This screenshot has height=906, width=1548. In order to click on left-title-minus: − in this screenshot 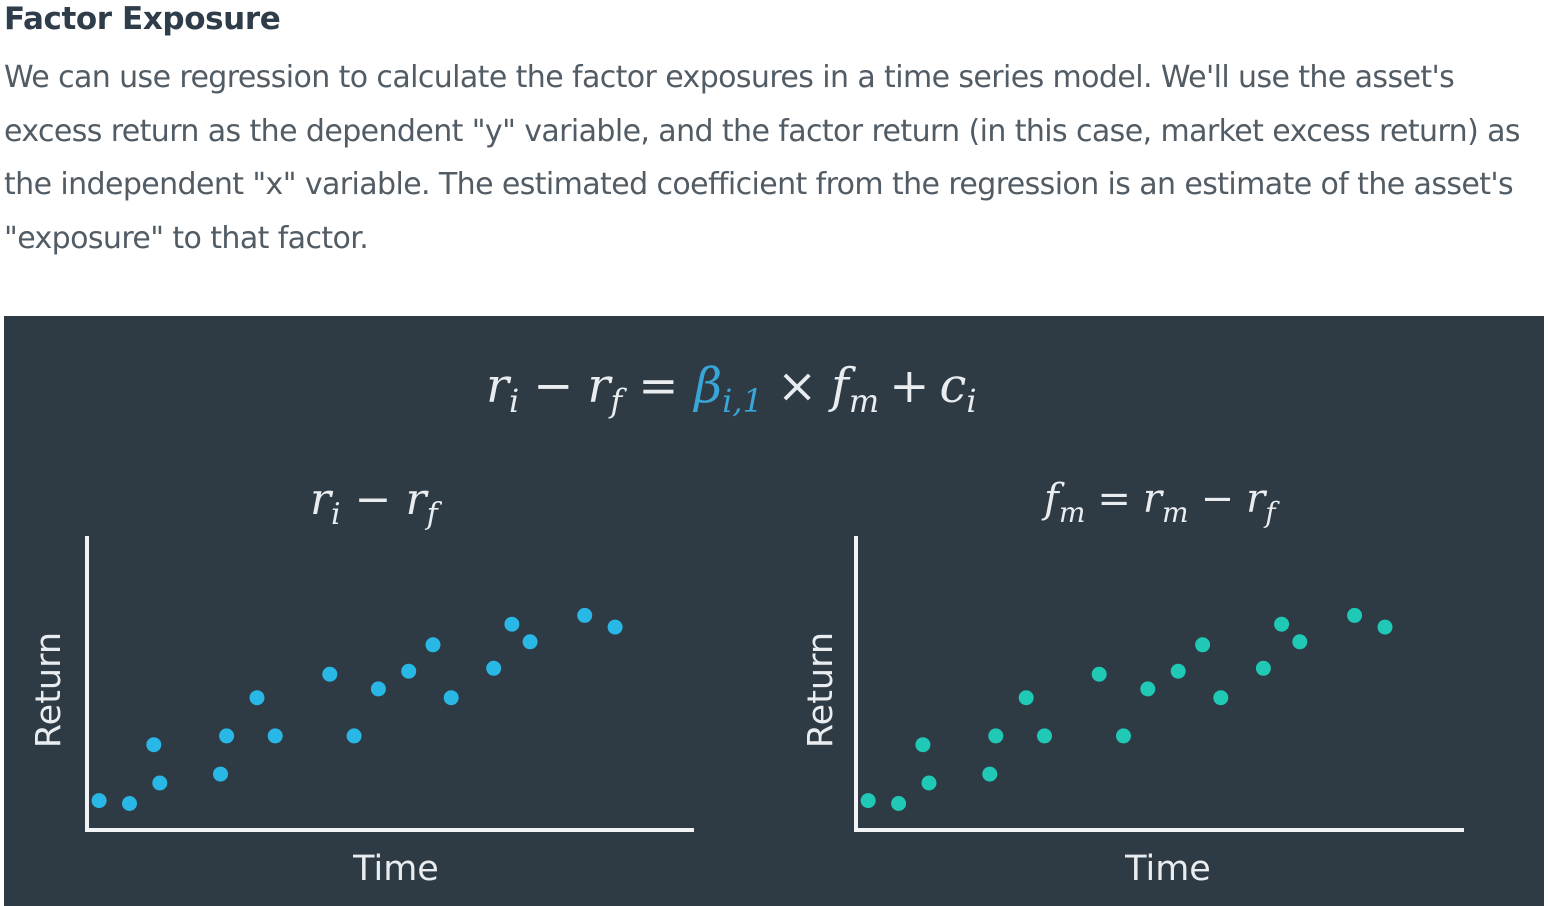, I will do `click(373, 499)`.